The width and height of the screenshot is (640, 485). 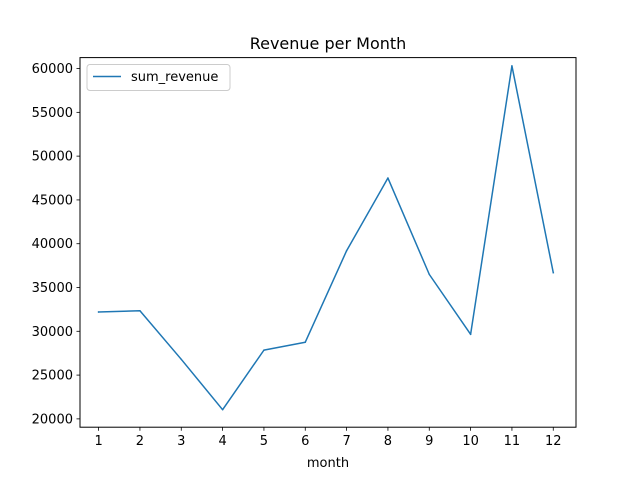 What do you see at coordinates (264, 441) in the screenshot?
I see `x-tick-label: 5` at bounding box center [264, 441].